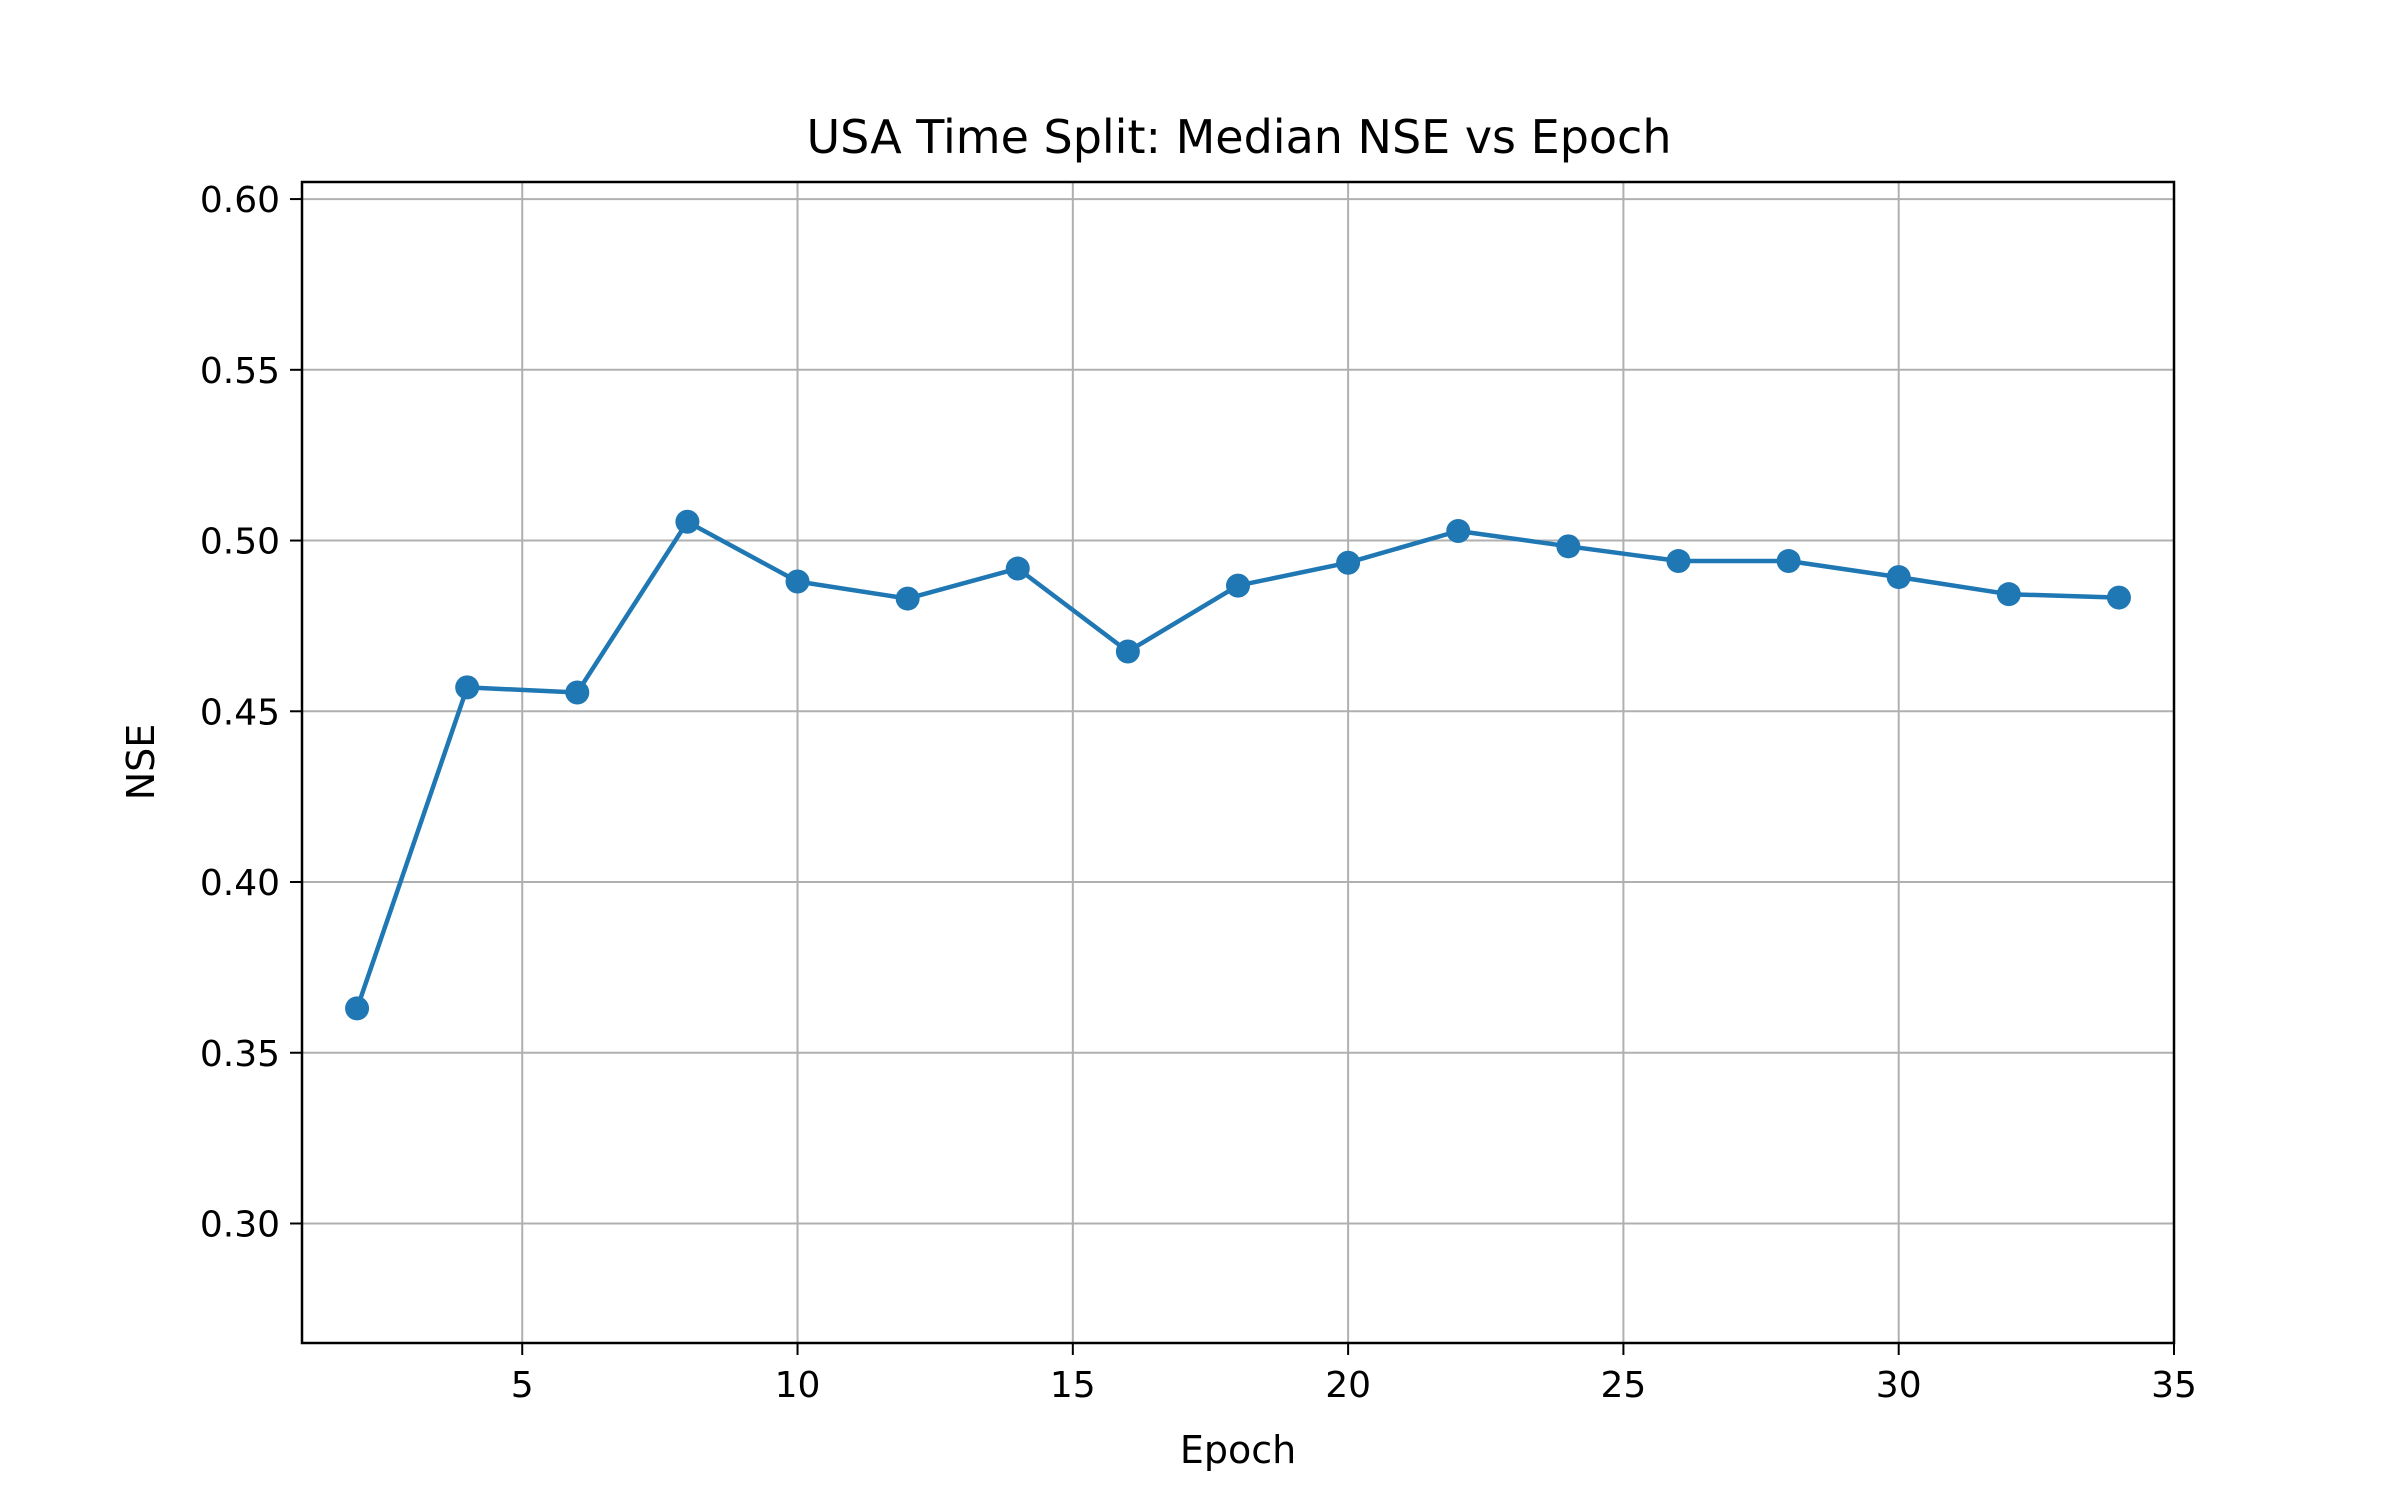 The height and width of the screenshot is (1500, 2400). I want to click on x-tick-label: 35, so click(2174, 1385).